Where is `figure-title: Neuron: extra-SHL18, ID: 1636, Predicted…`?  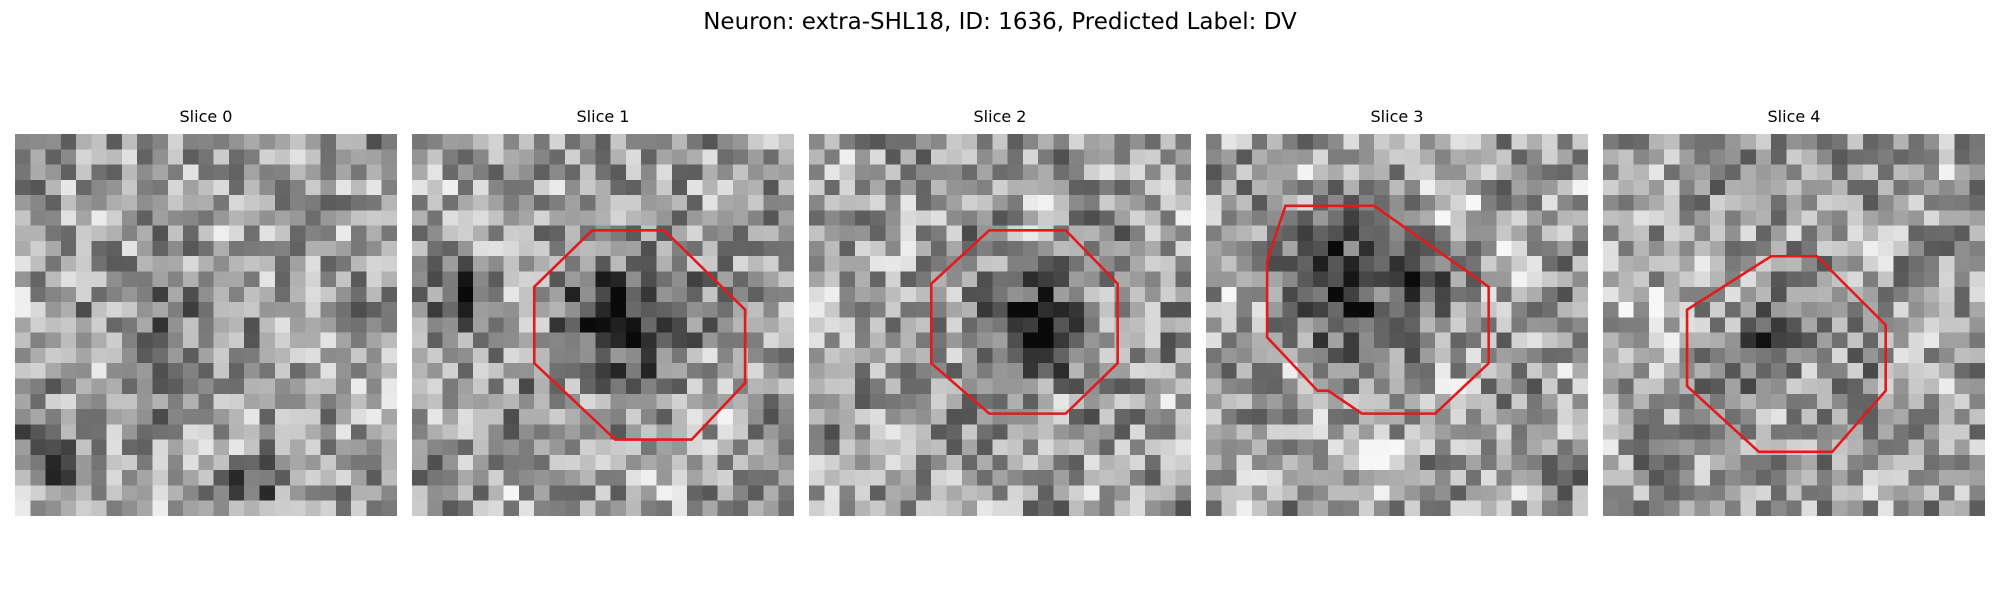
figure-title: Neuron: extra-SHL18, ID: 1636, Predicted… is located at coordinates (1000, 22).